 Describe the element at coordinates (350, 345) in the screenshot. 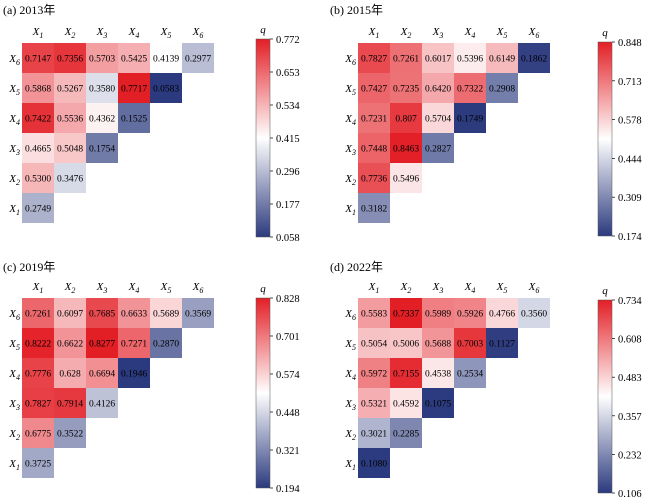

I see `y-axis-label-x5: X5` at that location.